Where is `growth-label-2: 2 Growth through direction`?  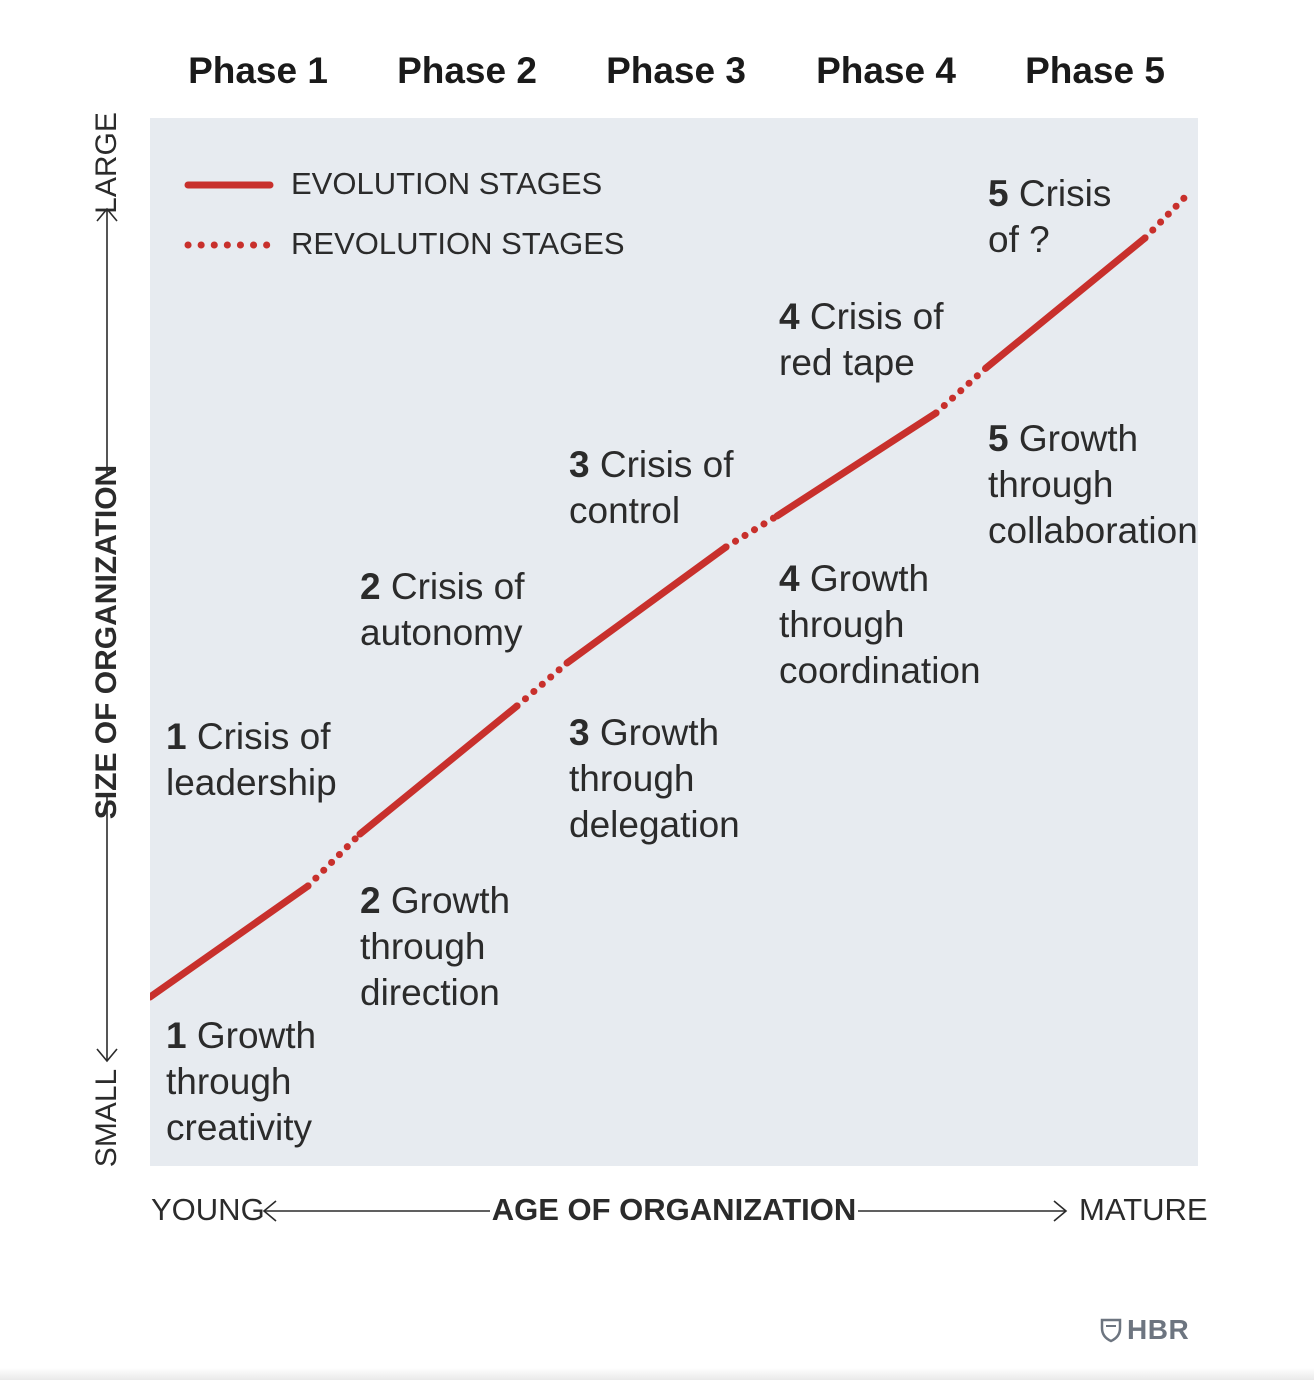
growth-label-2: 2 Growth through direction is located at coordinates (435, 946).